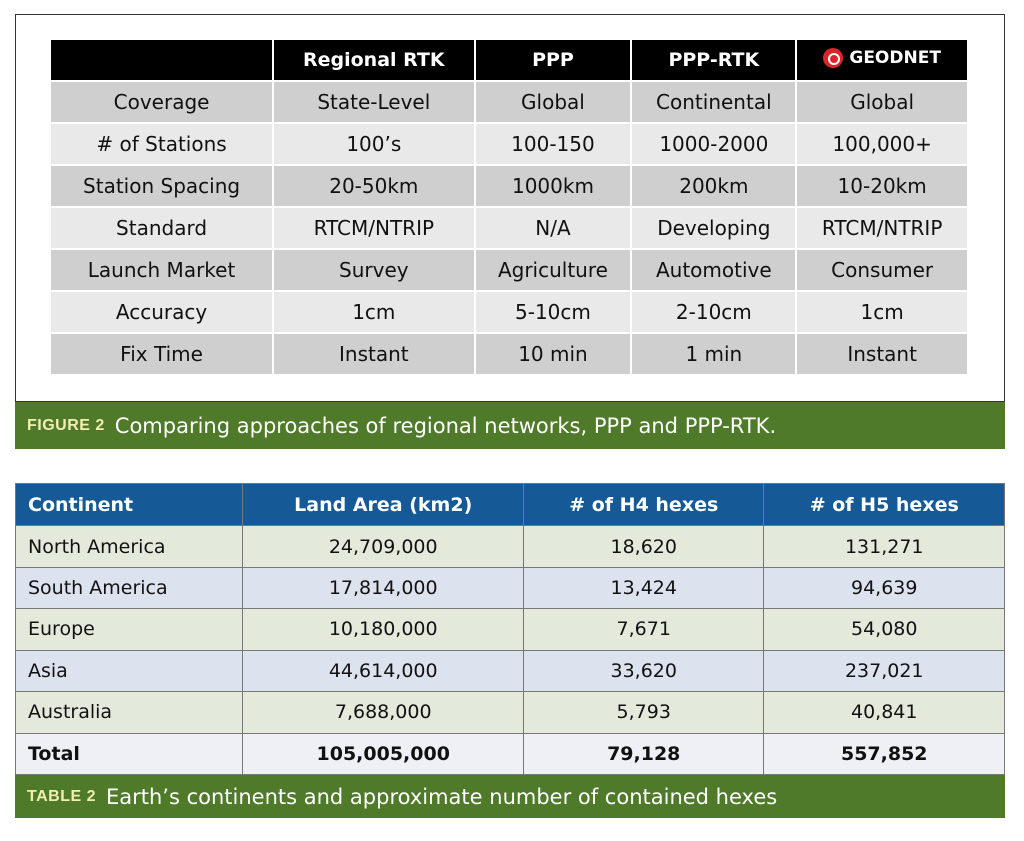  I want to click on table-cell: 10-20km, so click(882, 186).